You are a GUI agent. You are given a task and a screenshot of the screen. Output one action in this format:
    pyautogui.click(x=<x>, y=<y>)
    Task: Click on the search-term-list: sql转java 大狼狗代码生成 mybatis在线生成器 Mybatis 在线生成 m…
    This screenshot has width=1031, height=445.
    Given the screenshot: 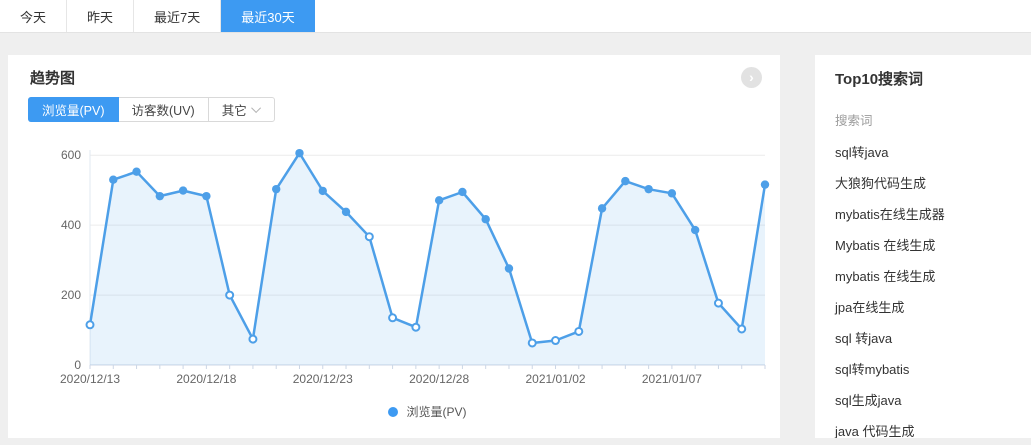 What is the action you would take?
    pyautogui.click(x=933, y=287)
    